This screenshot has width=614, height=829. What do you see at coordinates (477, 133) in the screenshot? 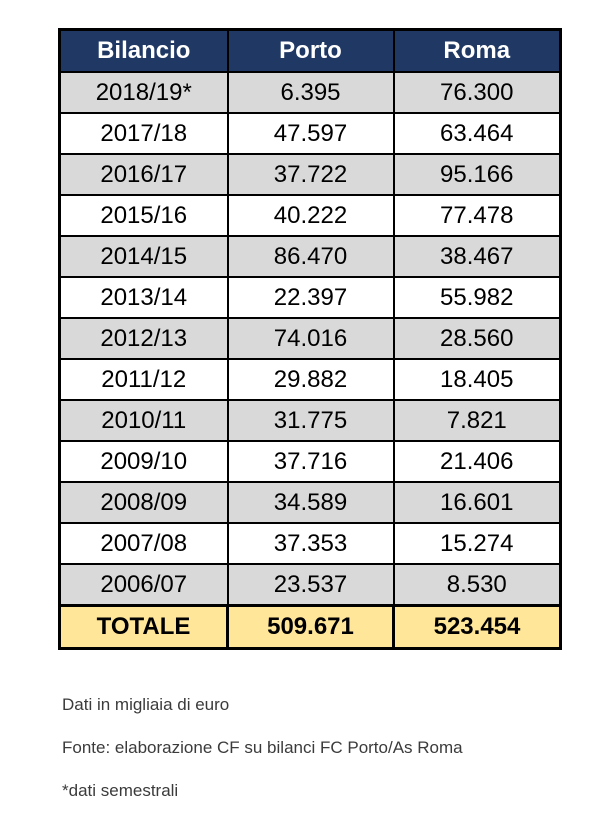
I see `roma-value-cell: 63.464` at bounding box center [477, 133].